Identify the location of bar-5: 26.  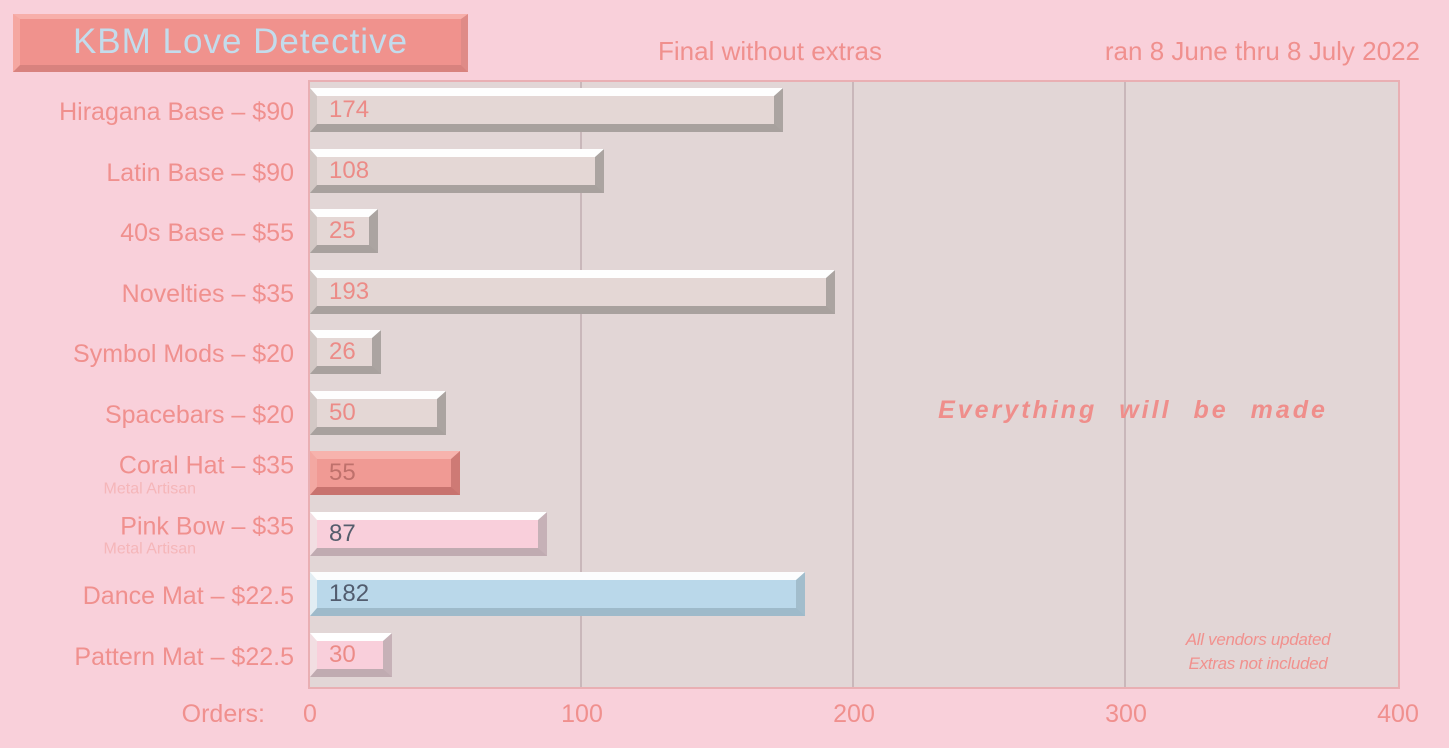
(345, 352).